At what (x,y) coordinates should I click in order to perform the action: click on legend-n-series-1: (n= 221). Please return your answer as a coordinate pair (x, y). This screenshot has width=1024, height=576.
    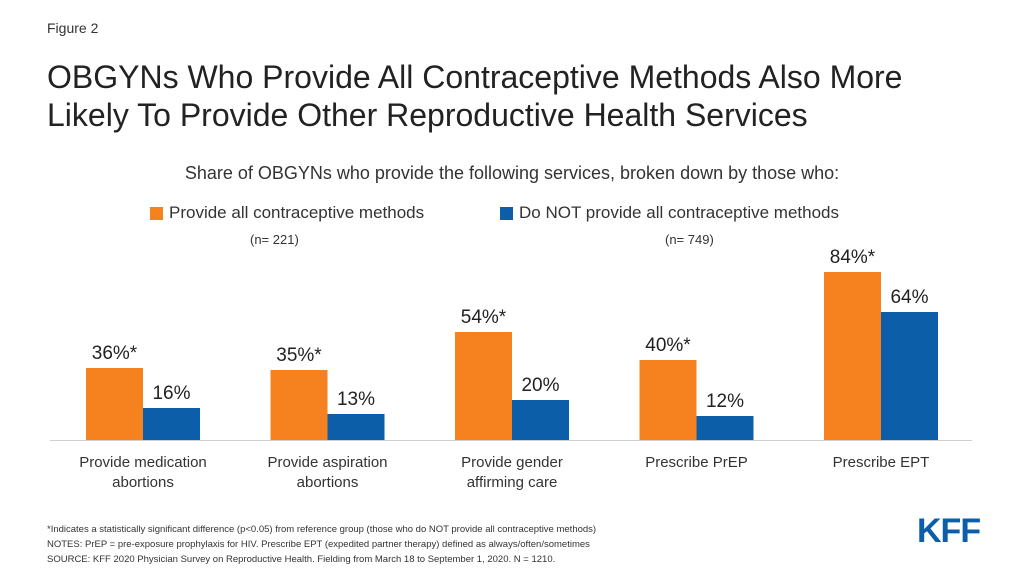
    Looking at the image, I should click on (274, 239).